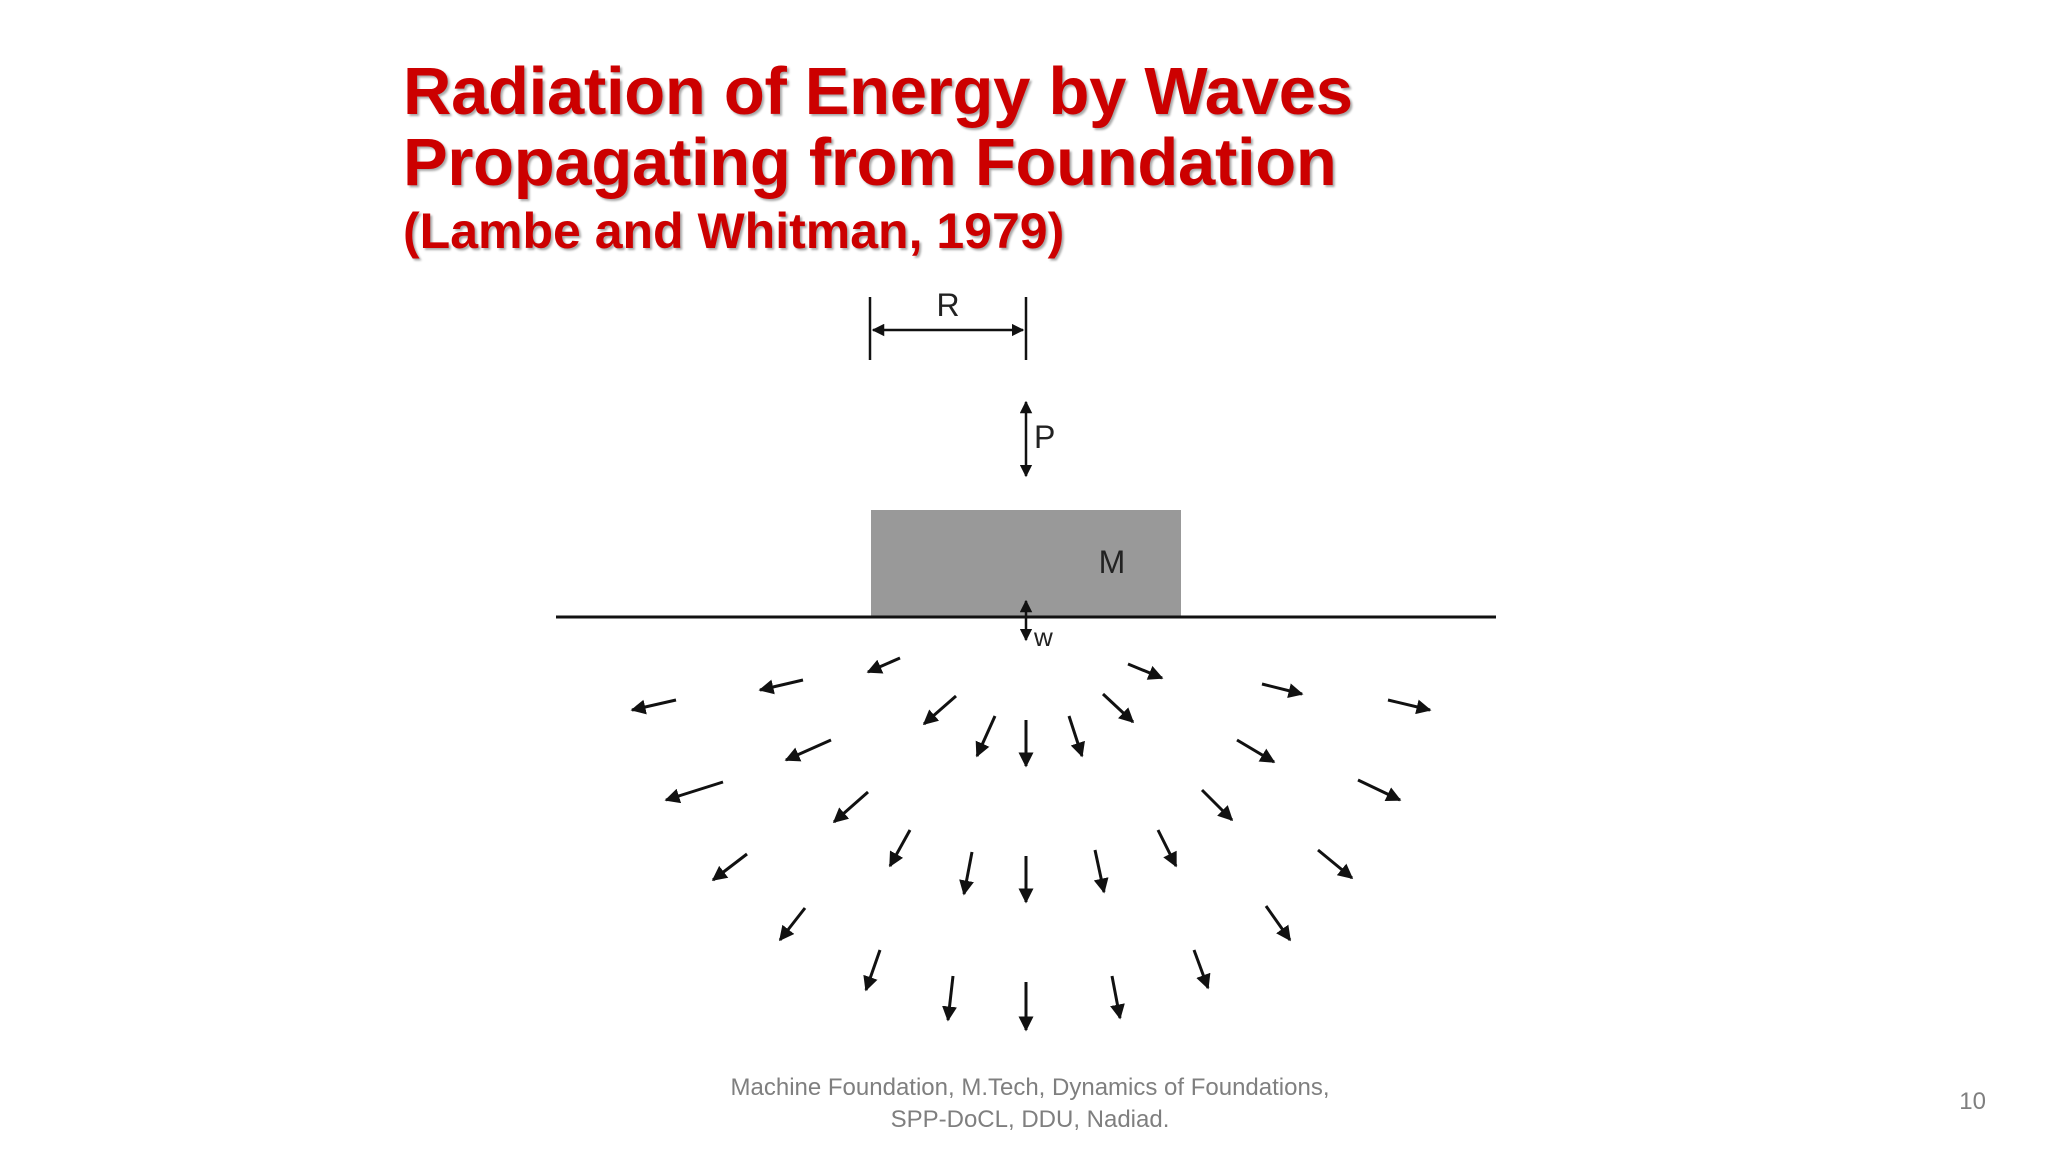 Image resolution: width=2048 pixels, height=1152 pixels. What do you see at coordinates (734, 231) in the screenshot?
I see `title-citation: (Lambe and Whitman, 1979)` at bounding box center [734, 231].